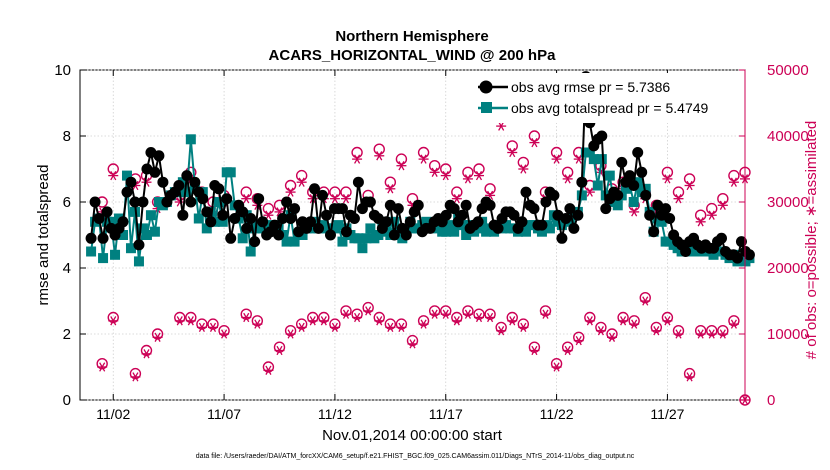  Describe the element at coordinates (771, 400) in the screenshot. I see `y2-tick-label: 0` at that location.